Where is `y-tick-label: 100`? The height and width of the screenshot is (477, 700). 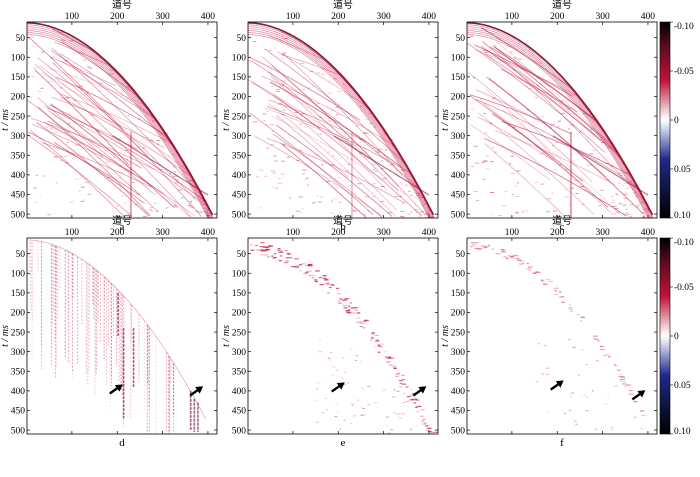 y-tick-label: 100 is located at coordinates (18, 274).